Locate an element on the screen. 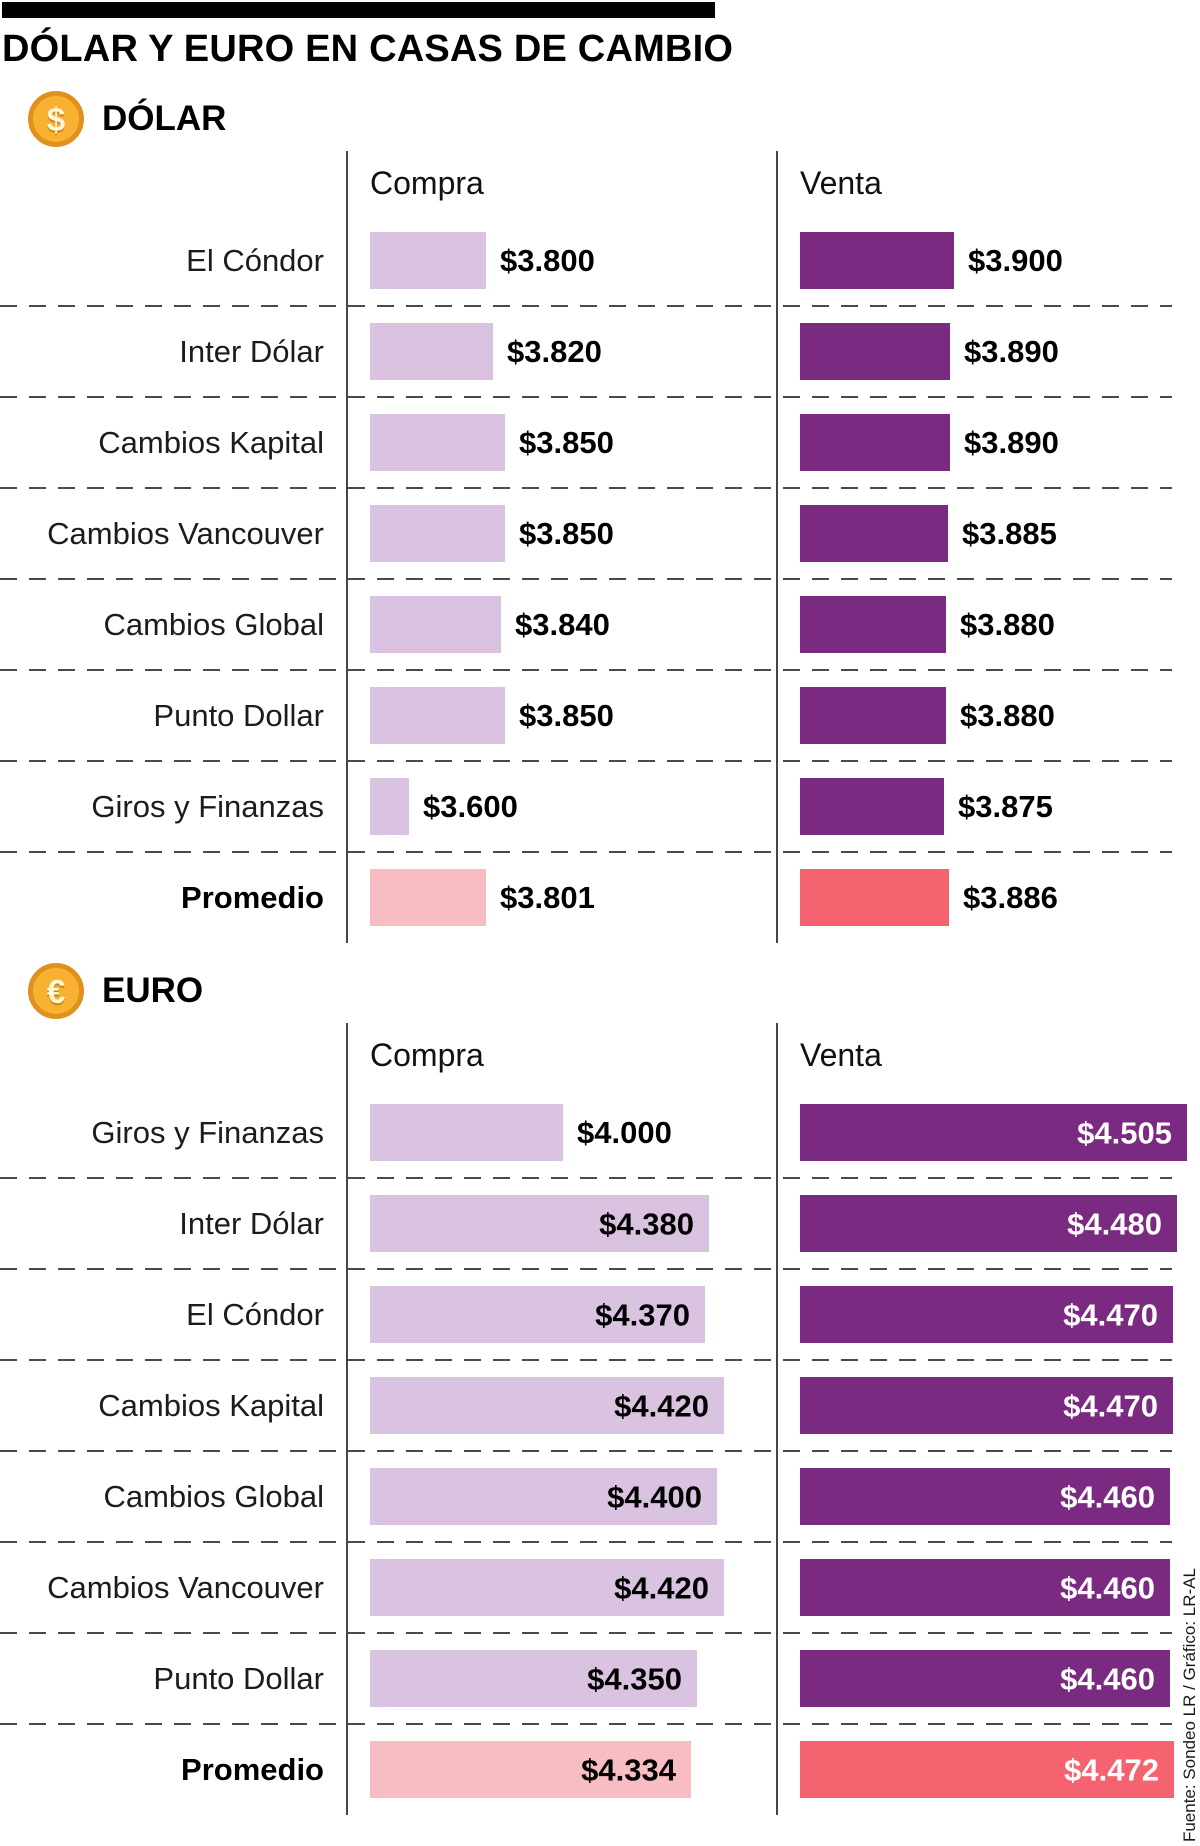 The image size is (1200, 1846). value-label: $3.600 is located at coordinates (470, 806).